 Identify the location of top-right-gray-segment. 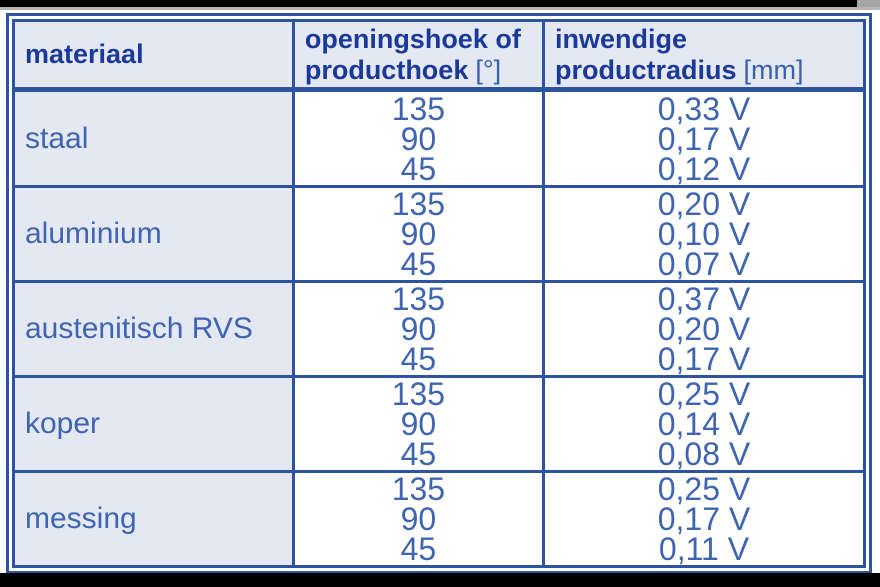
(868, 3).